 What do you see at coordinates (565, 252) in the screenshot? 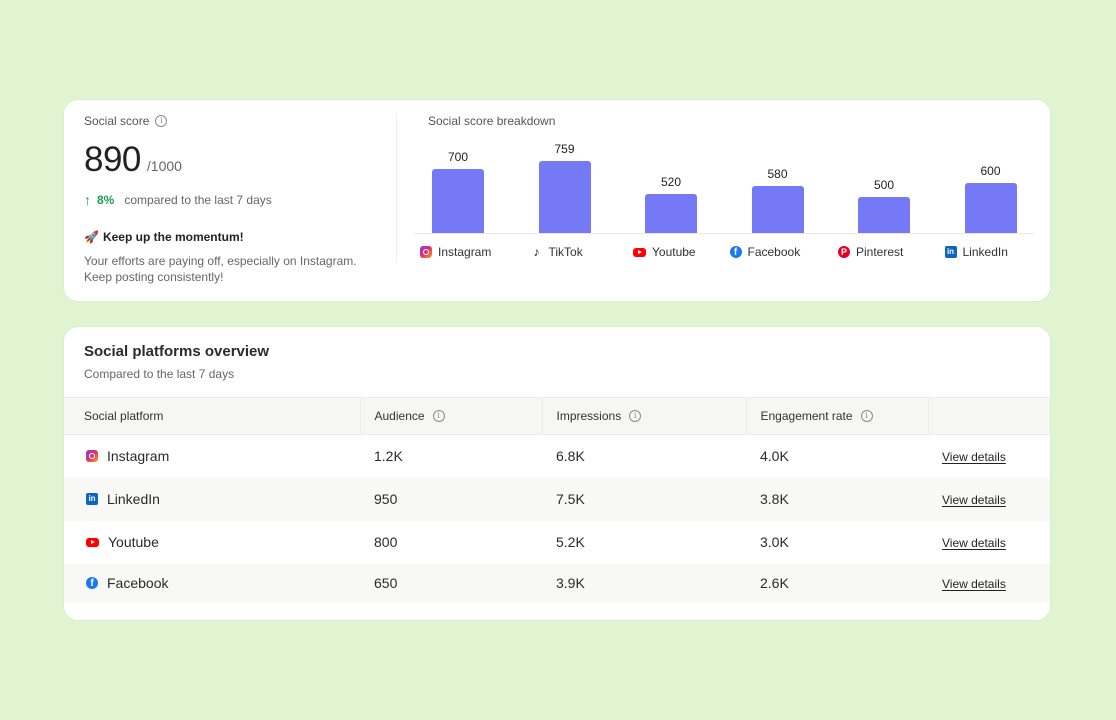
I see `legend-label: TikTok` at bounding box center [565, 252].